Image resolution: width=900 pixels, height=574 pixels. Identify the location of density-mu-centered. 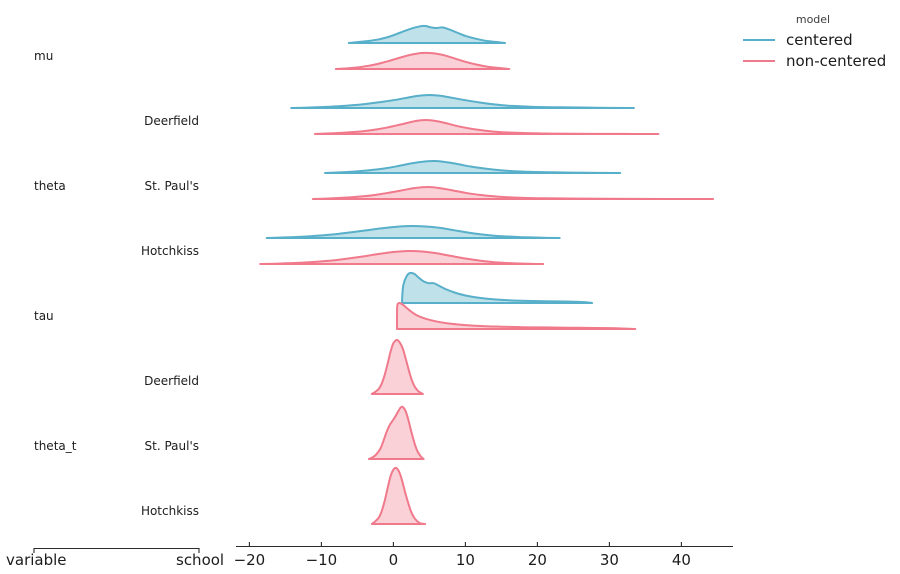
(426, 34).